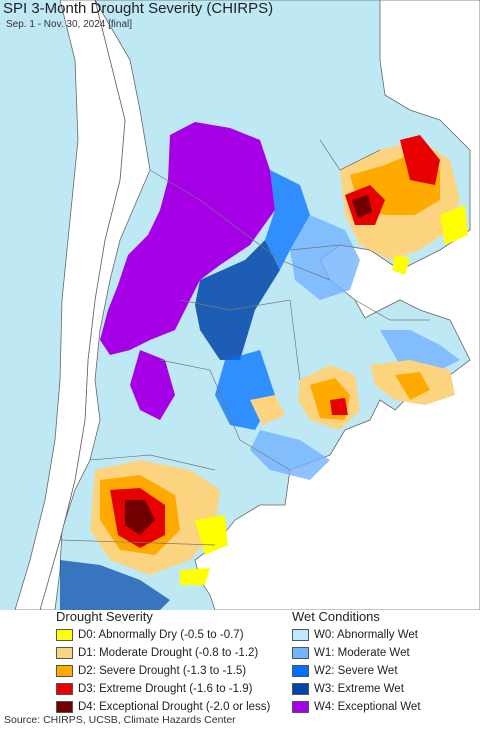  I want to click on legend-item-w4: W4: Exceptional Wet, so click(356, 706).